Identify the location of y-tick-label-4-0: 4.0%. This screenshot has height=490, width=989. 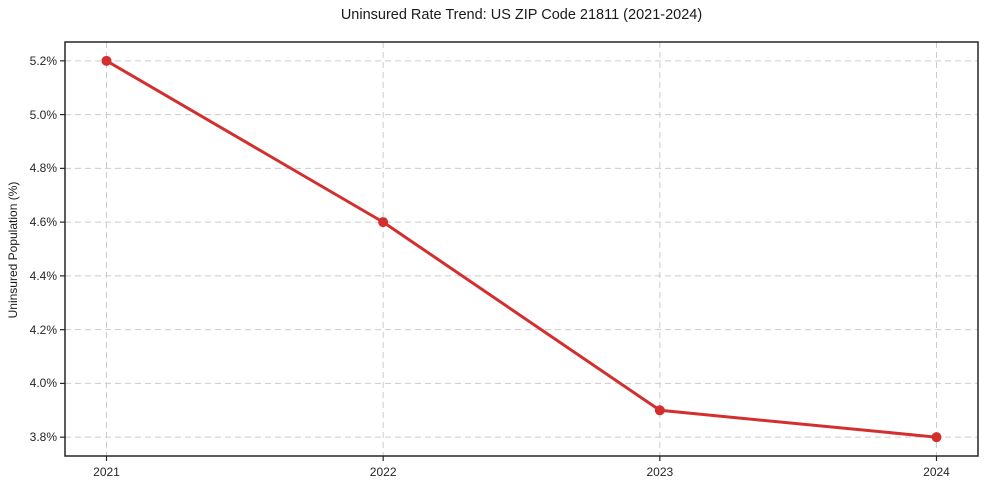
(43, 383).